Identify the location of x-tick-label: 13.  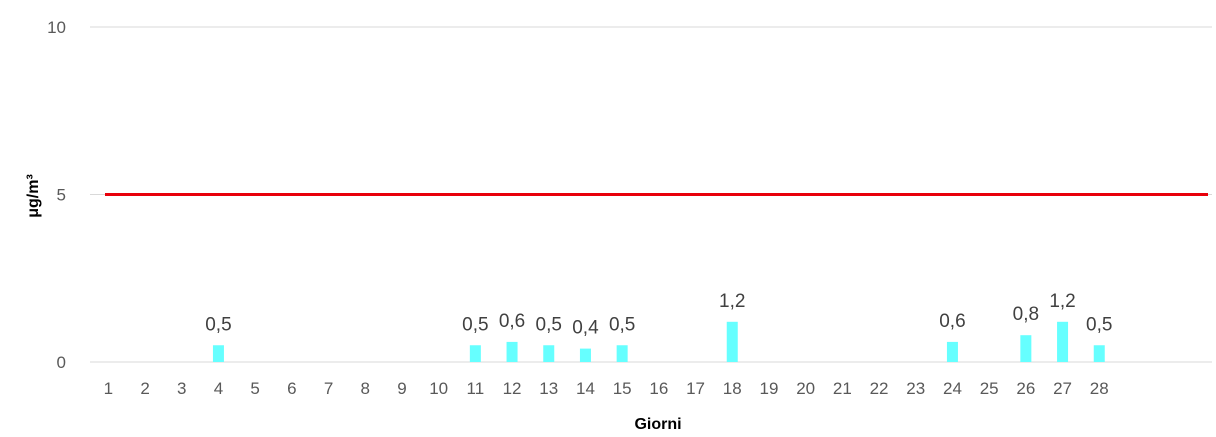
(548, 388).